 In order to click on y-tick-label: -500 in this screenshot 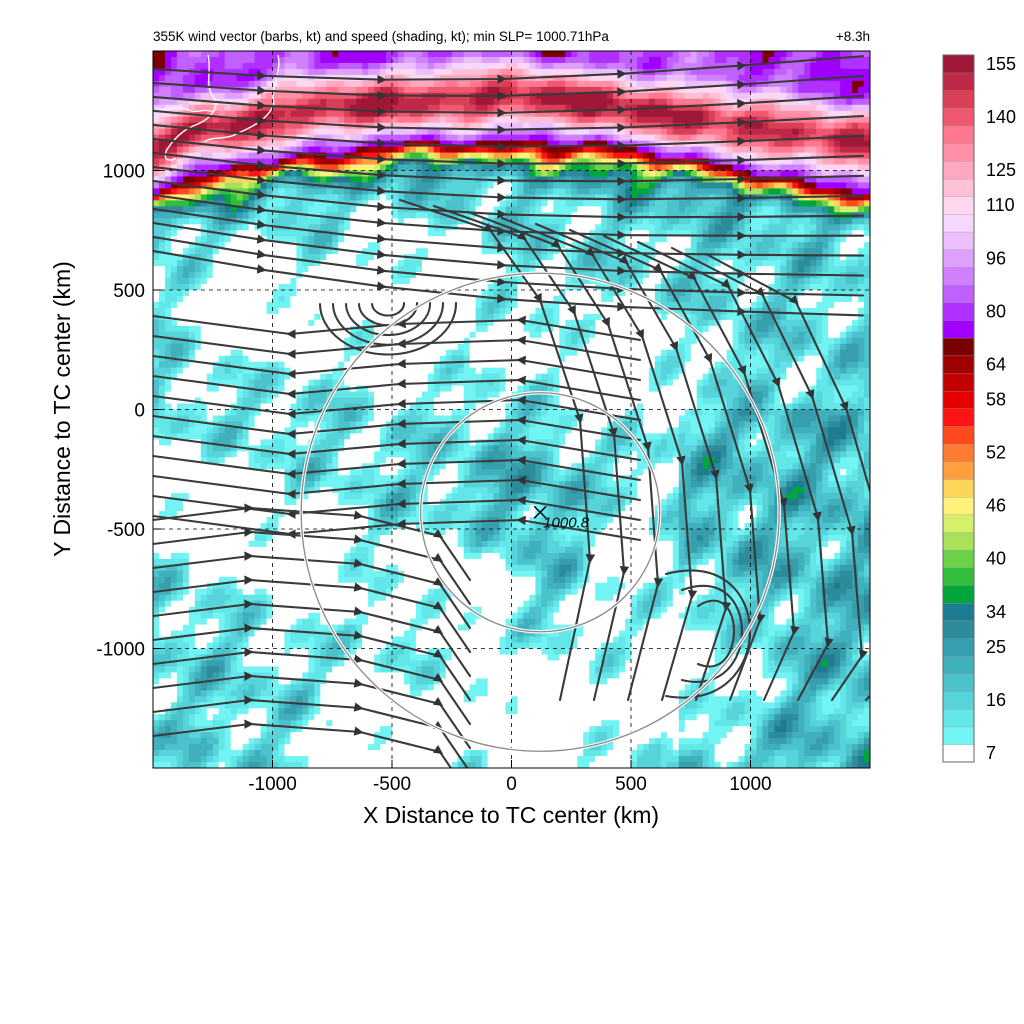, I will do `click(126, 530)`.